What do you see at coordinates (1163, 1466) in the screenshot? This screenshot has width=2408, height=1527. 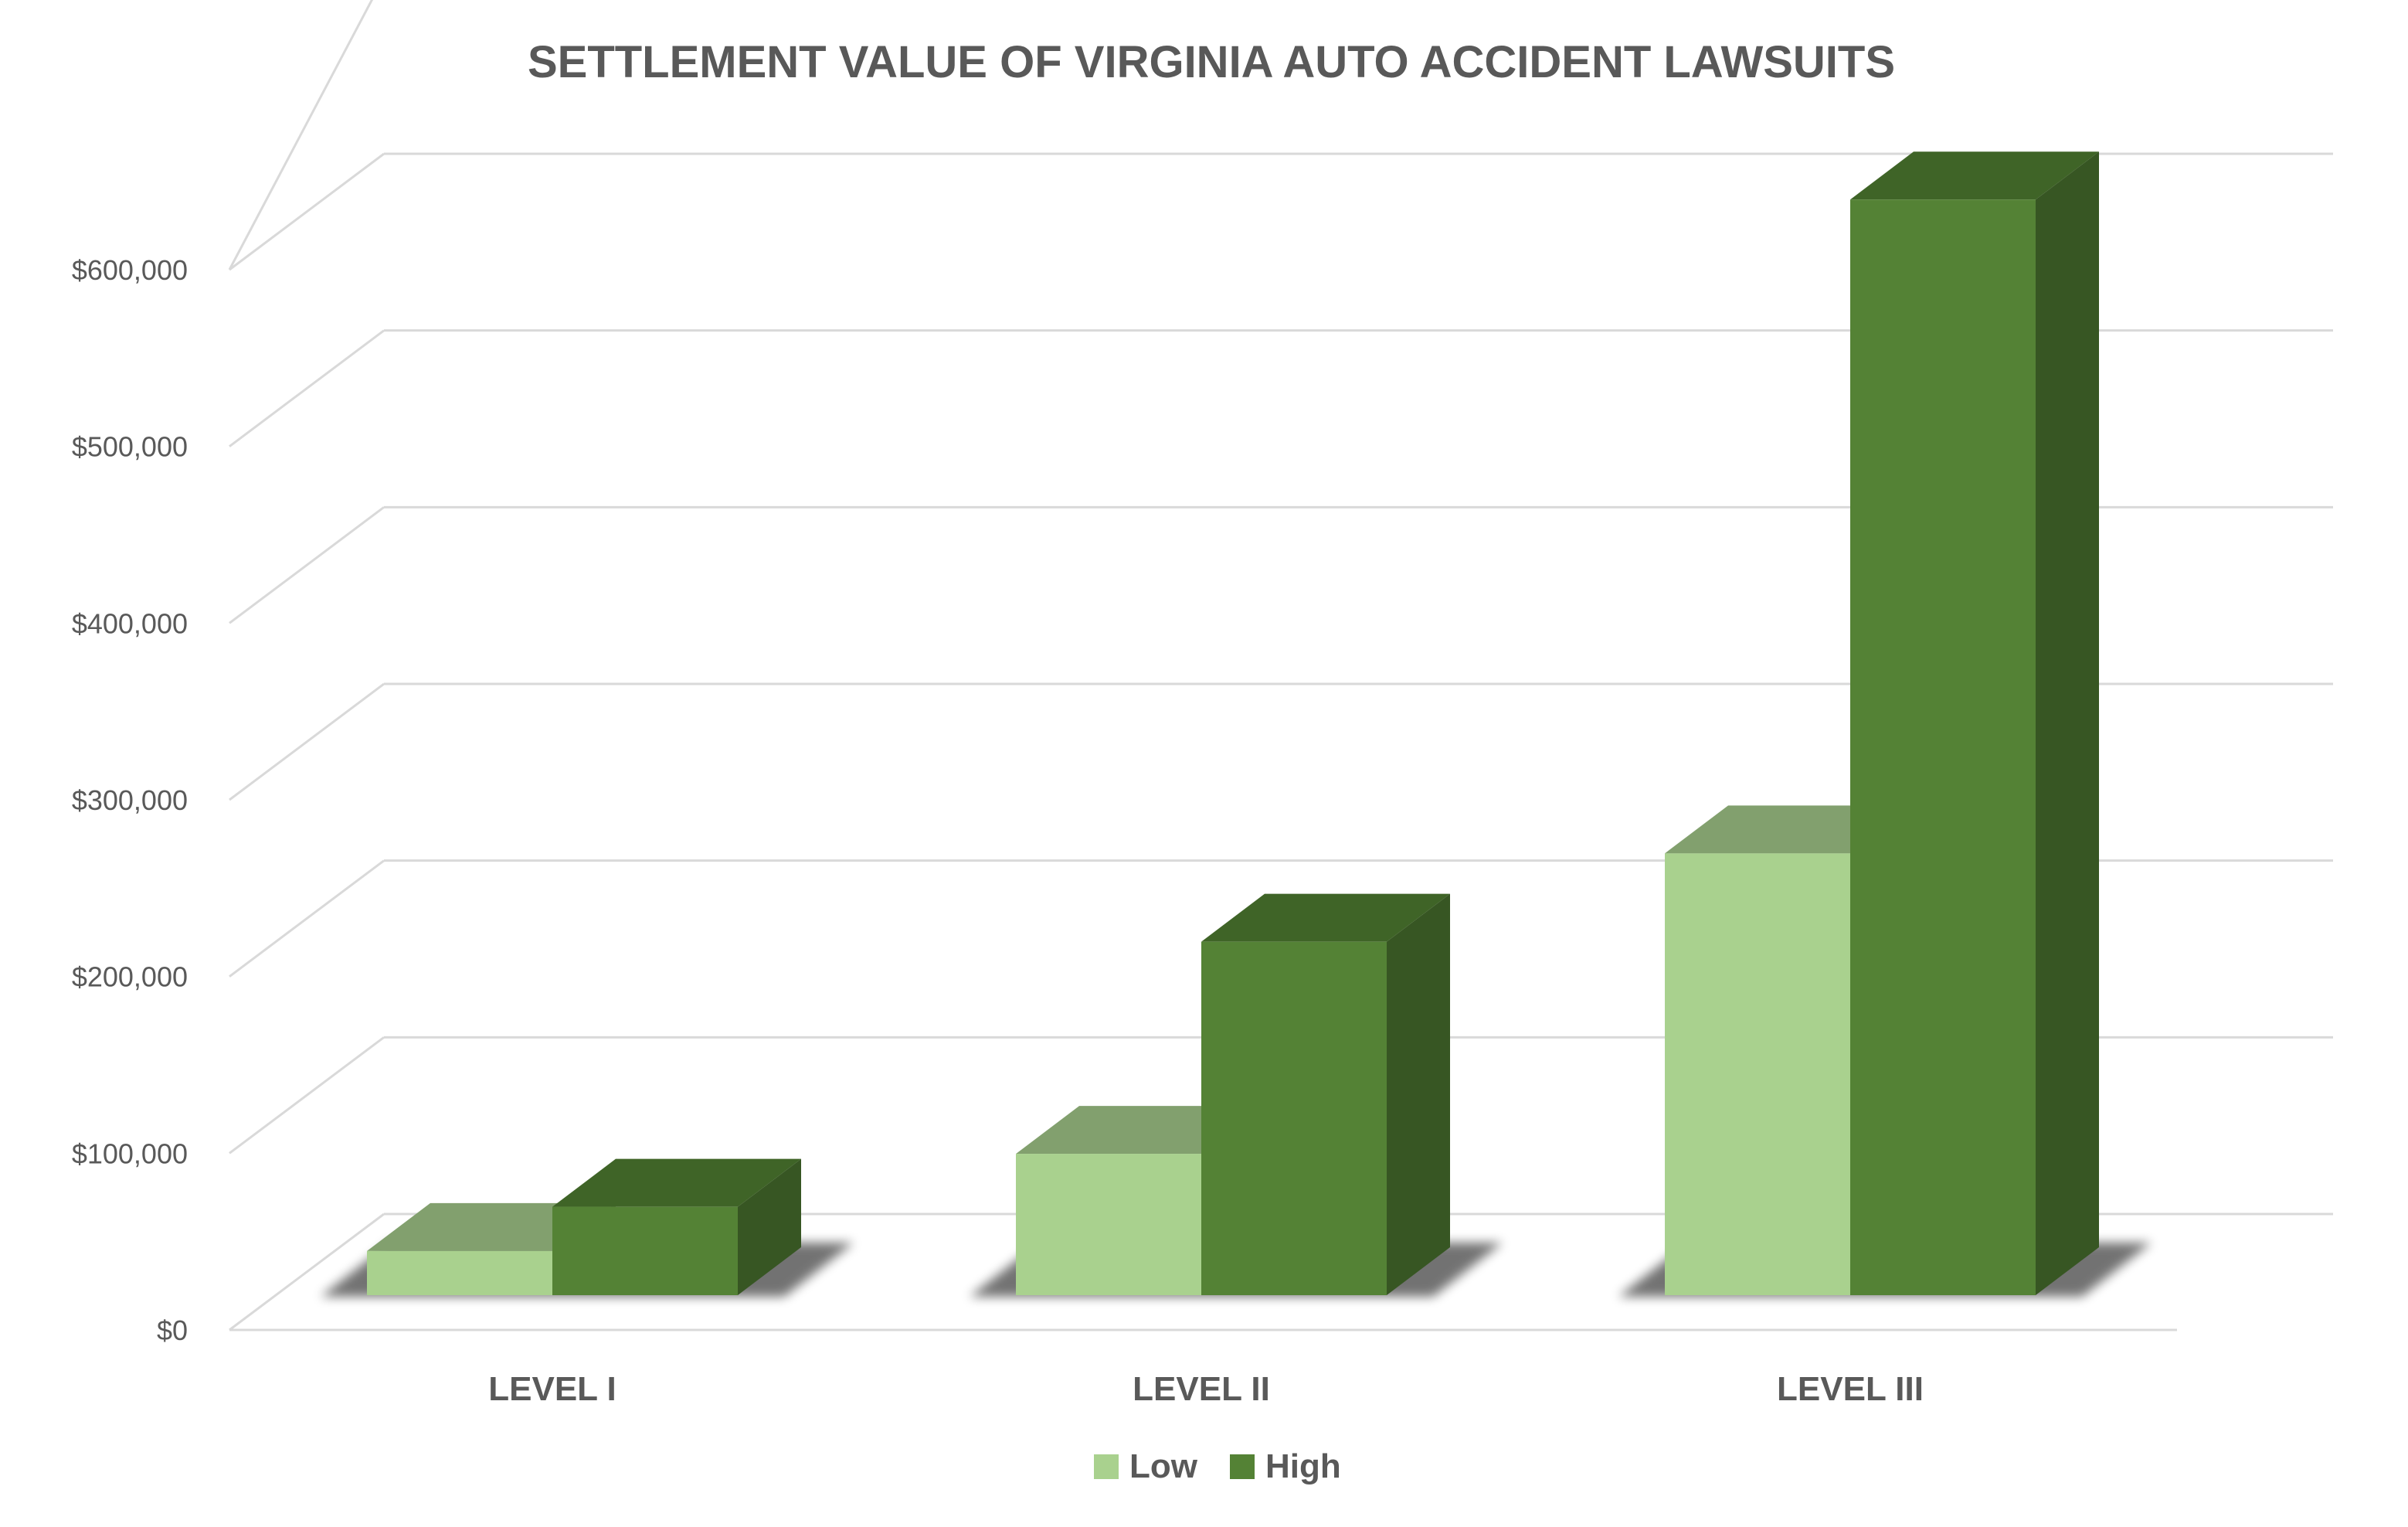 I see `legend-label-low: Low` at bounding box center [1163, 1466].